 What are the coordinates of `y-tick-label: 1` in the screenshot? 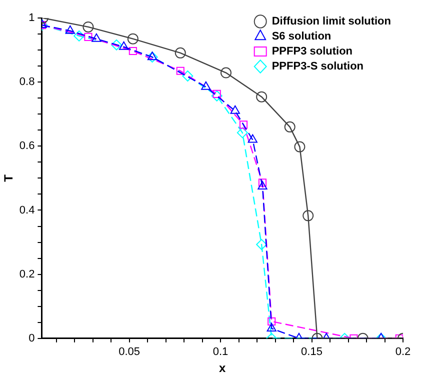 It's located at (31, 18).